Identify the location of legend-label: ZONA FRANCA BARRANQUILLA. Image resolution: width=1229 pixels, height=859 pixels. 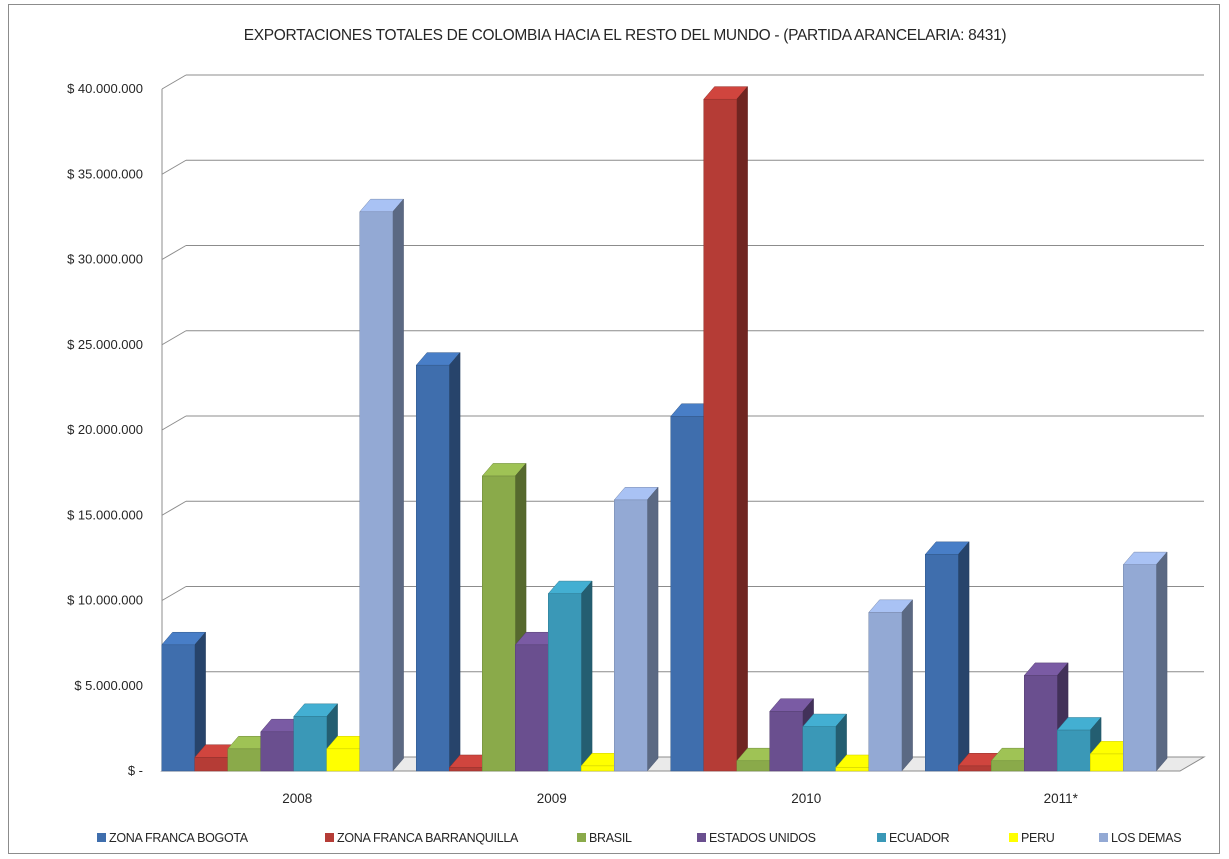
(428, 838).